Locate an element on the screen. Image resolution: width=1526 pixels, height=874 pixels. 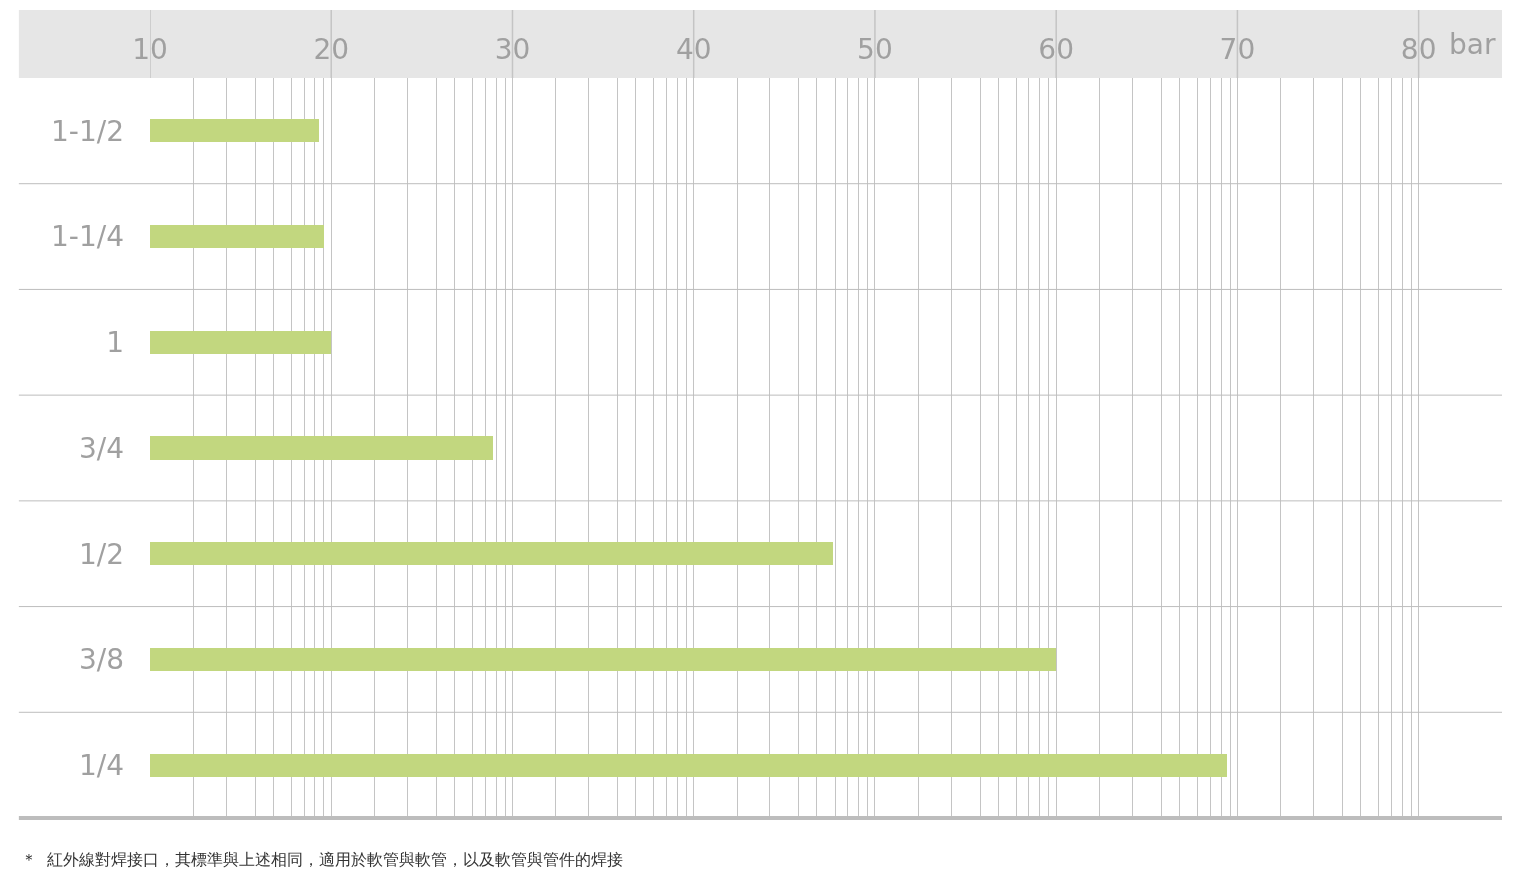
y-tick-label: 1-1/2 is located at coordinates (87, 131).